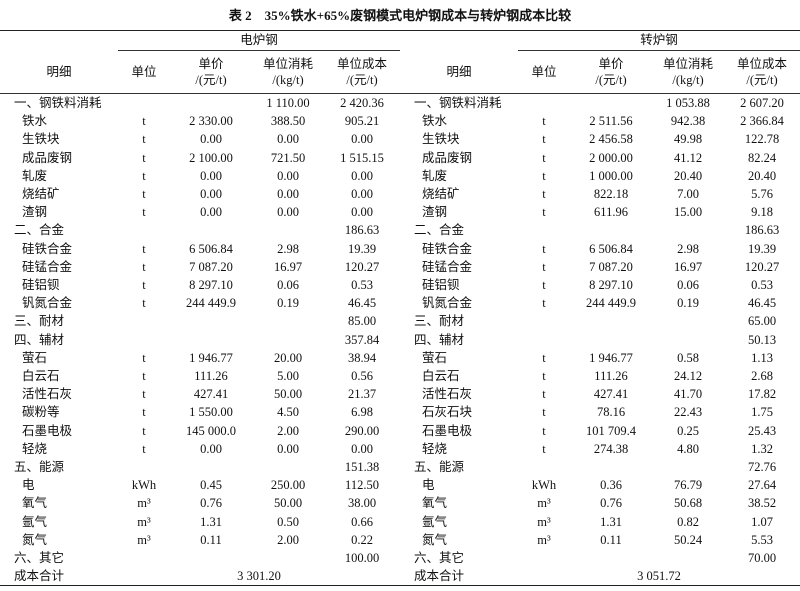 The width and height of the screenshot is (800, 591). I want to click on total-label: 成本合计, so click(59, 577).